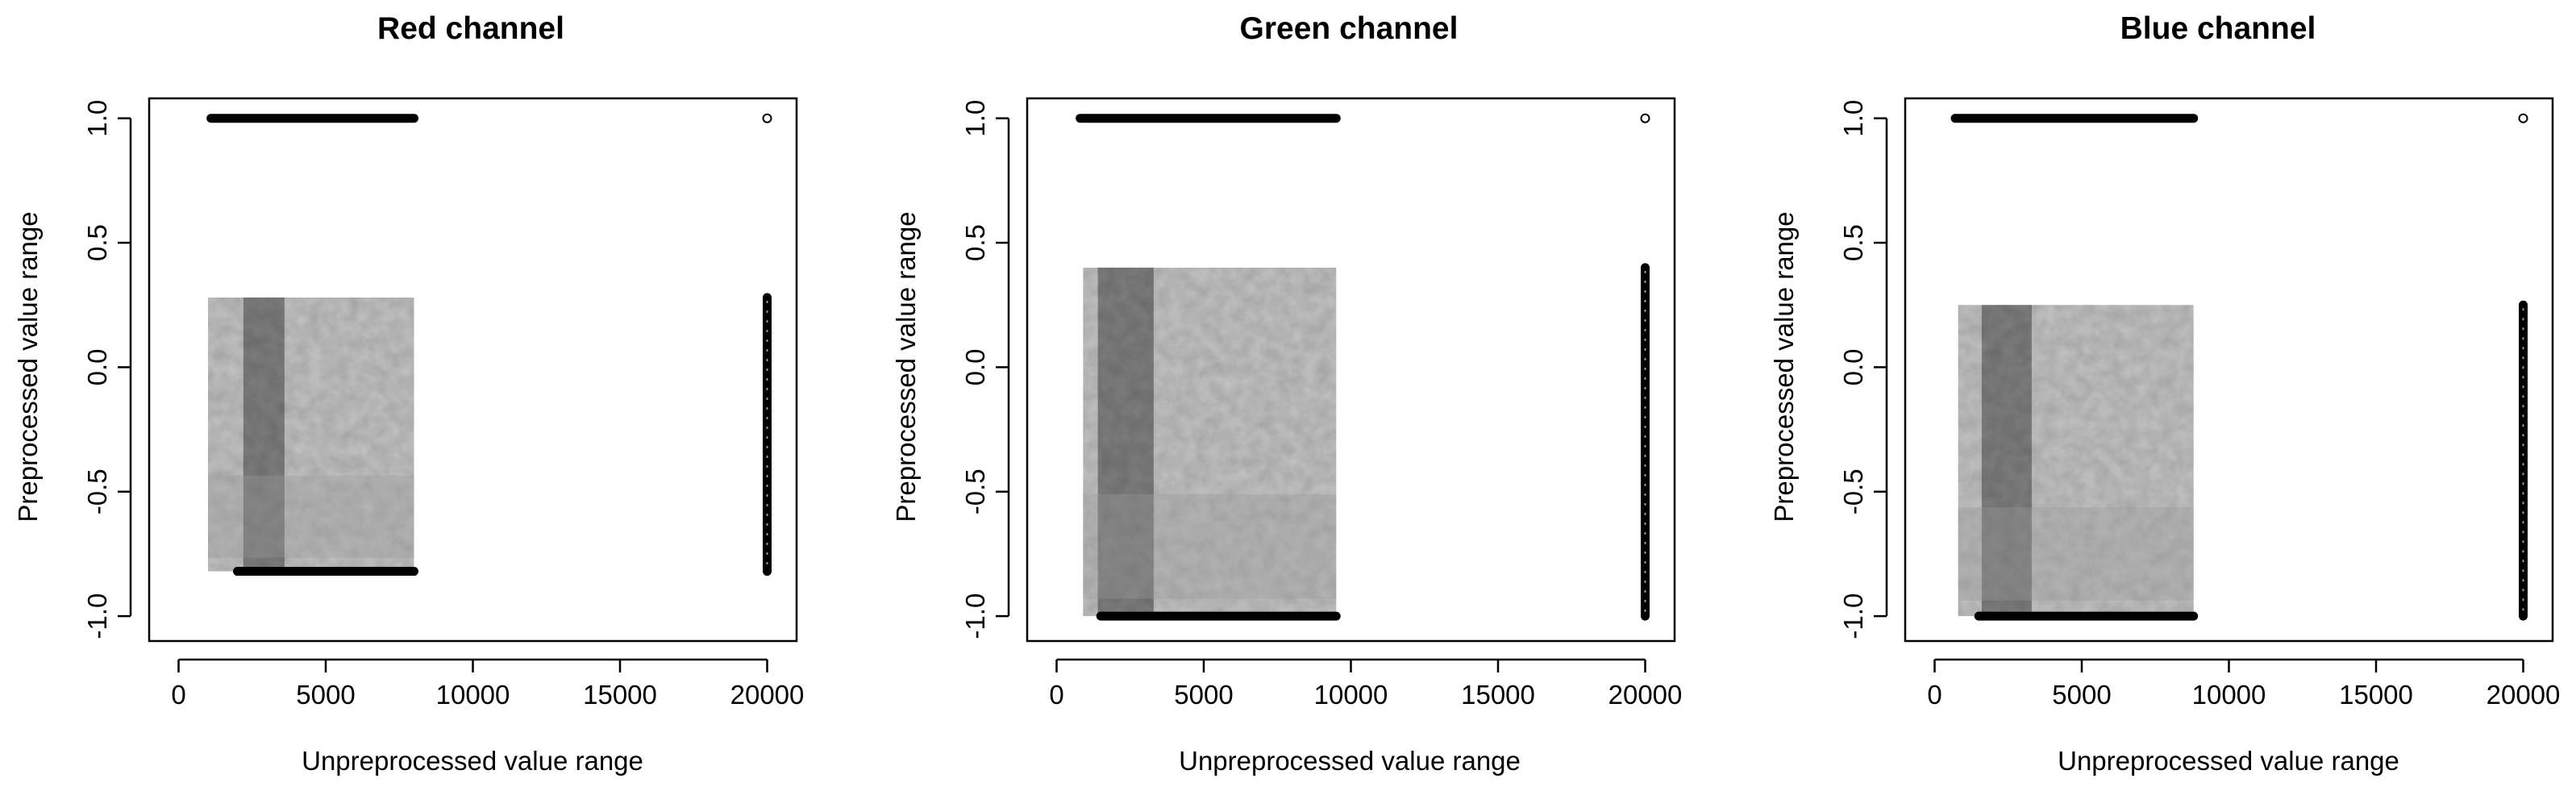 This screenshot has height=791, width=2576. I want to click on panel-title: Red channel, so click(470, 29).